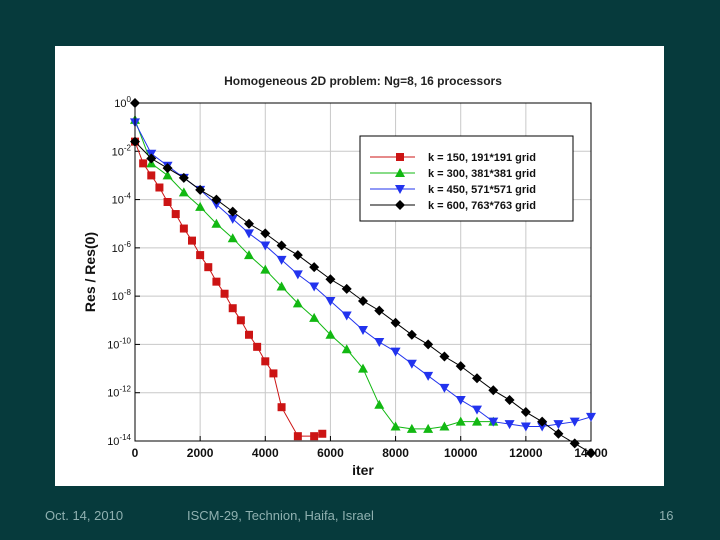 The image size is (720, 540). What do you see at coordinates (482, 174) in the screenshot?
I see `legend-label: k = 300, 381*381 grid` at bounding box center [482, 174].